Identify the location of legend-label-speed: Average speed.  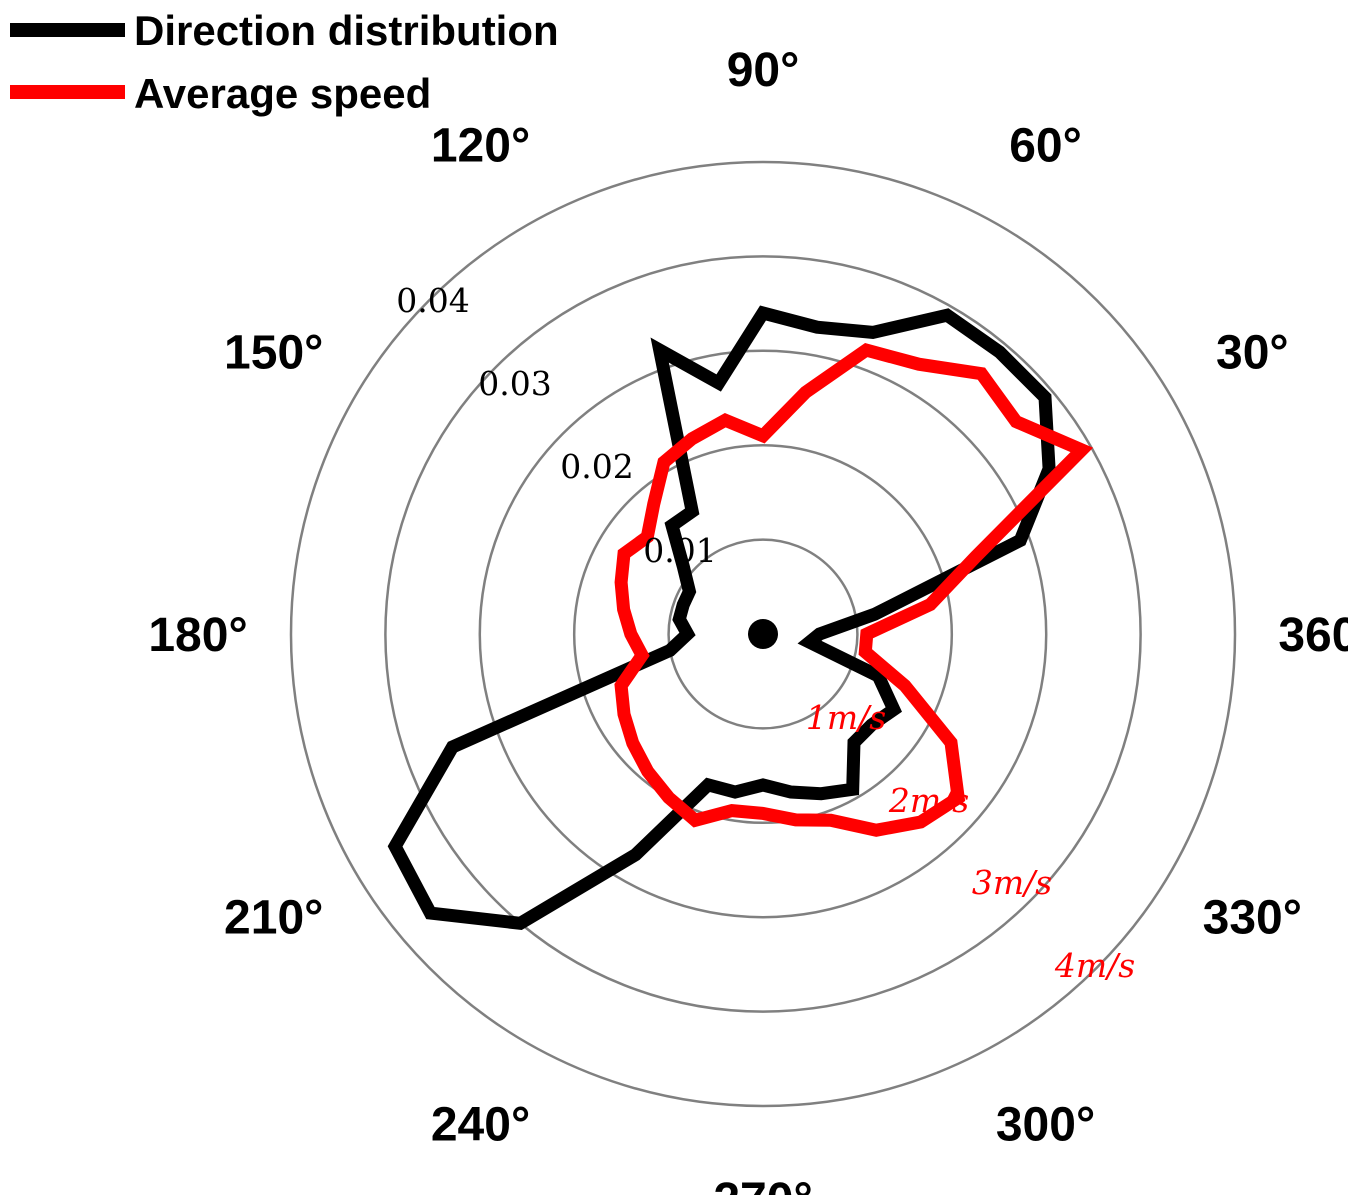
(282, 93).